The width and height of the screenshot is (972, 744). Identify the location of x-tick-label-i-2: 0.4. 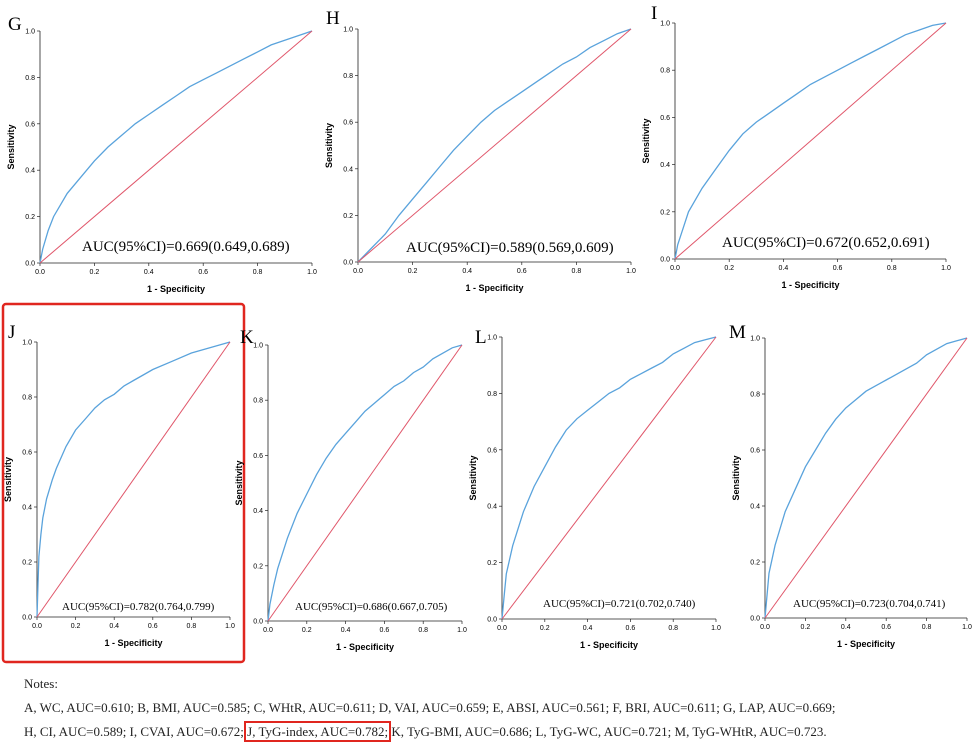
(784, 268).